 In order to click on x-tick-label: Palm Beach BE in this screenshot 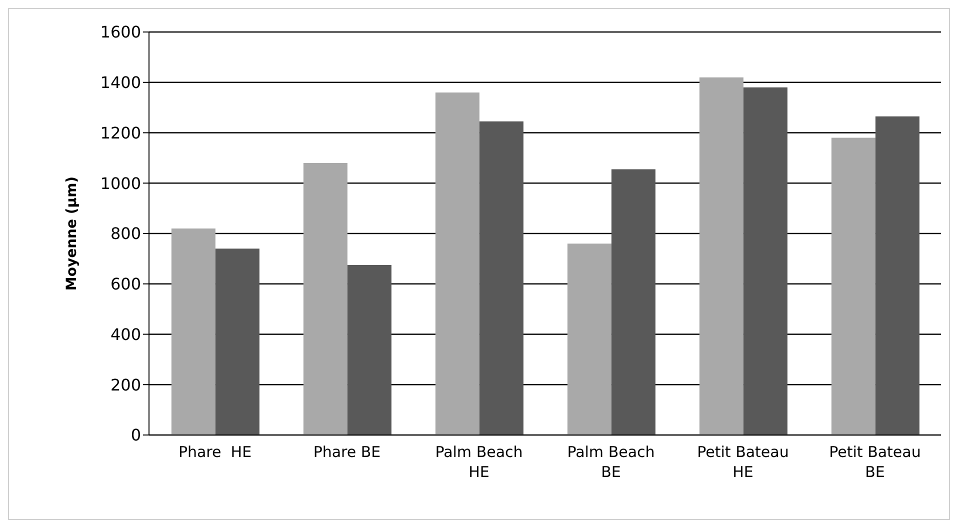, I will do `click(611, 462)`.